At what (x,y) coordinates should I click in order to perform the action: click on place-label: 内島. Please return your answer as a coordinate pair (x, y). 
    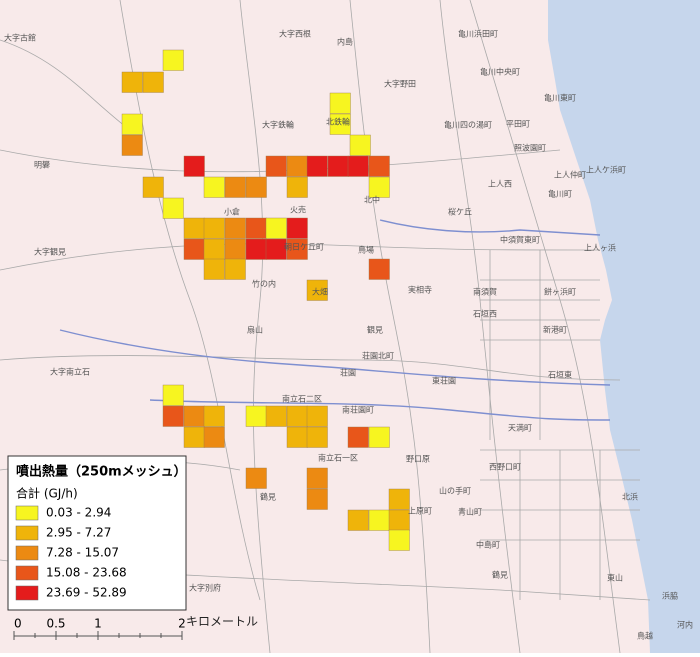
    Looking at the image, I should click on (345, 42).